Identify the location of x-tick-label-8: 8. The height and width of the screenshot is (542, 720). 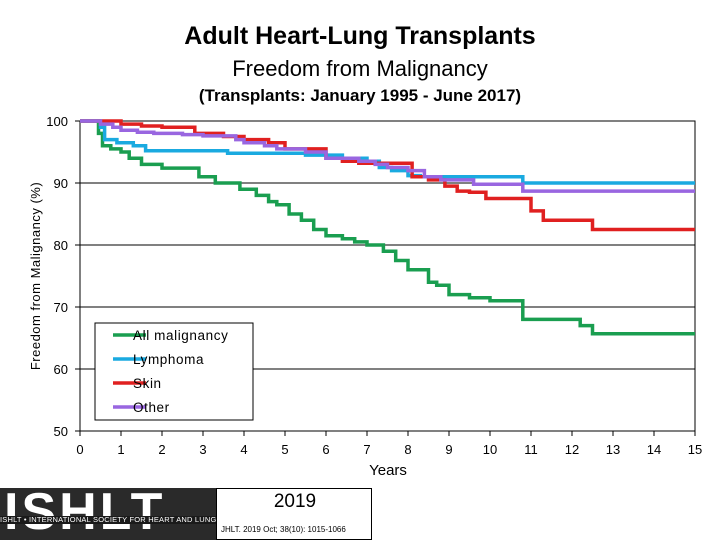
(407, 449).